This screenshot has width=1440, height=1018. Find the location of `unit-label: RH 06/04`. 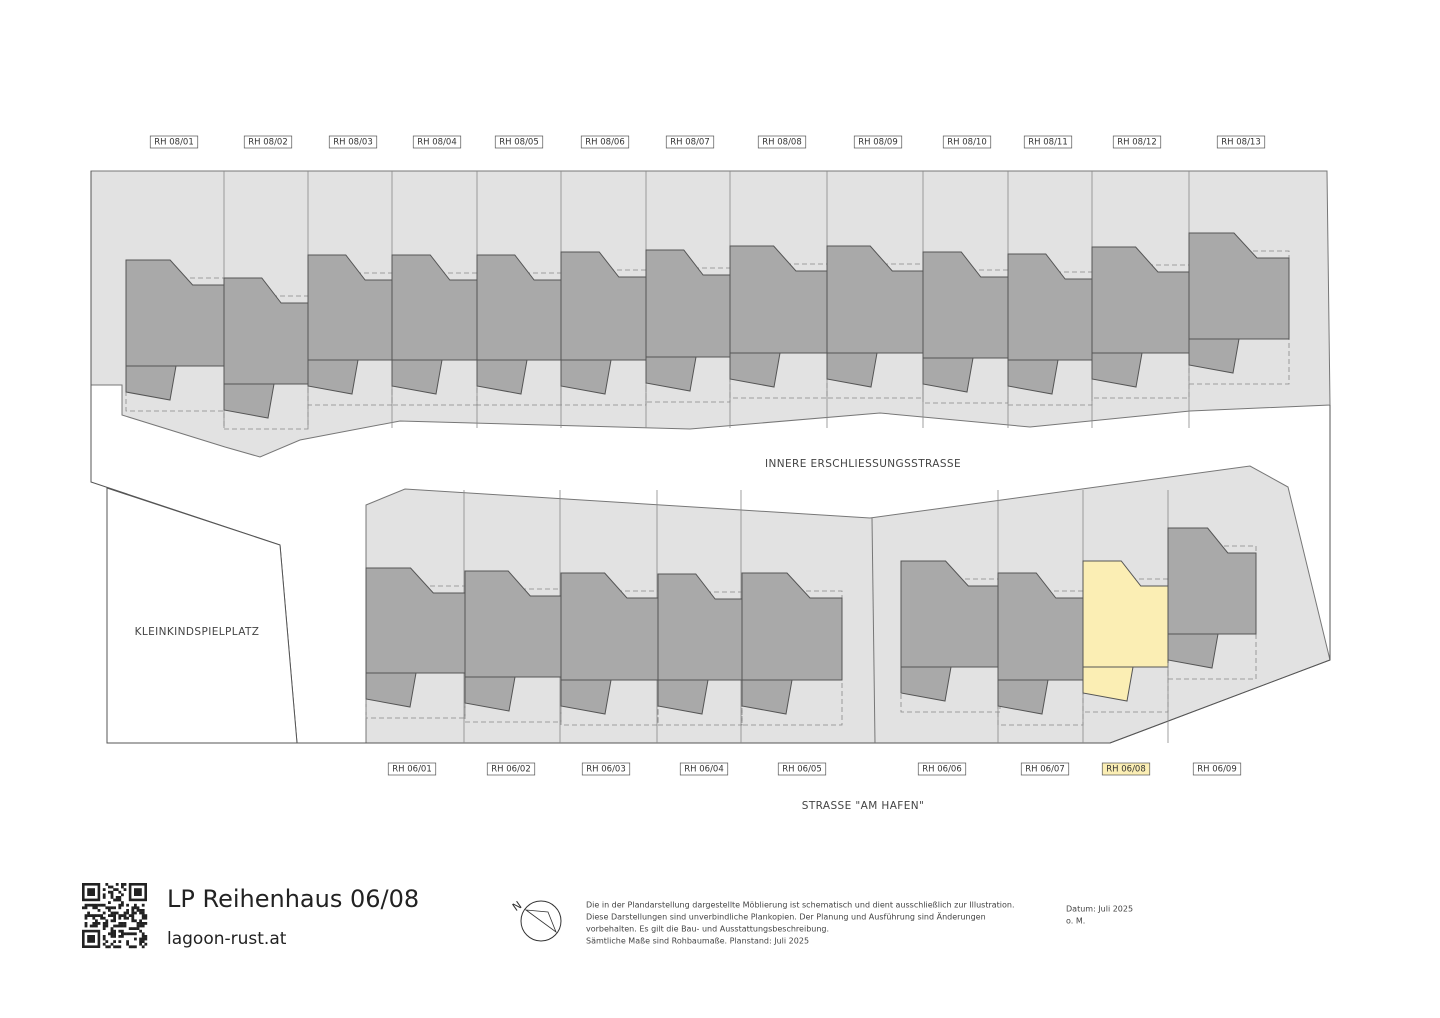

unit-label: RH 06/04 is located at coordinates (704, 770).